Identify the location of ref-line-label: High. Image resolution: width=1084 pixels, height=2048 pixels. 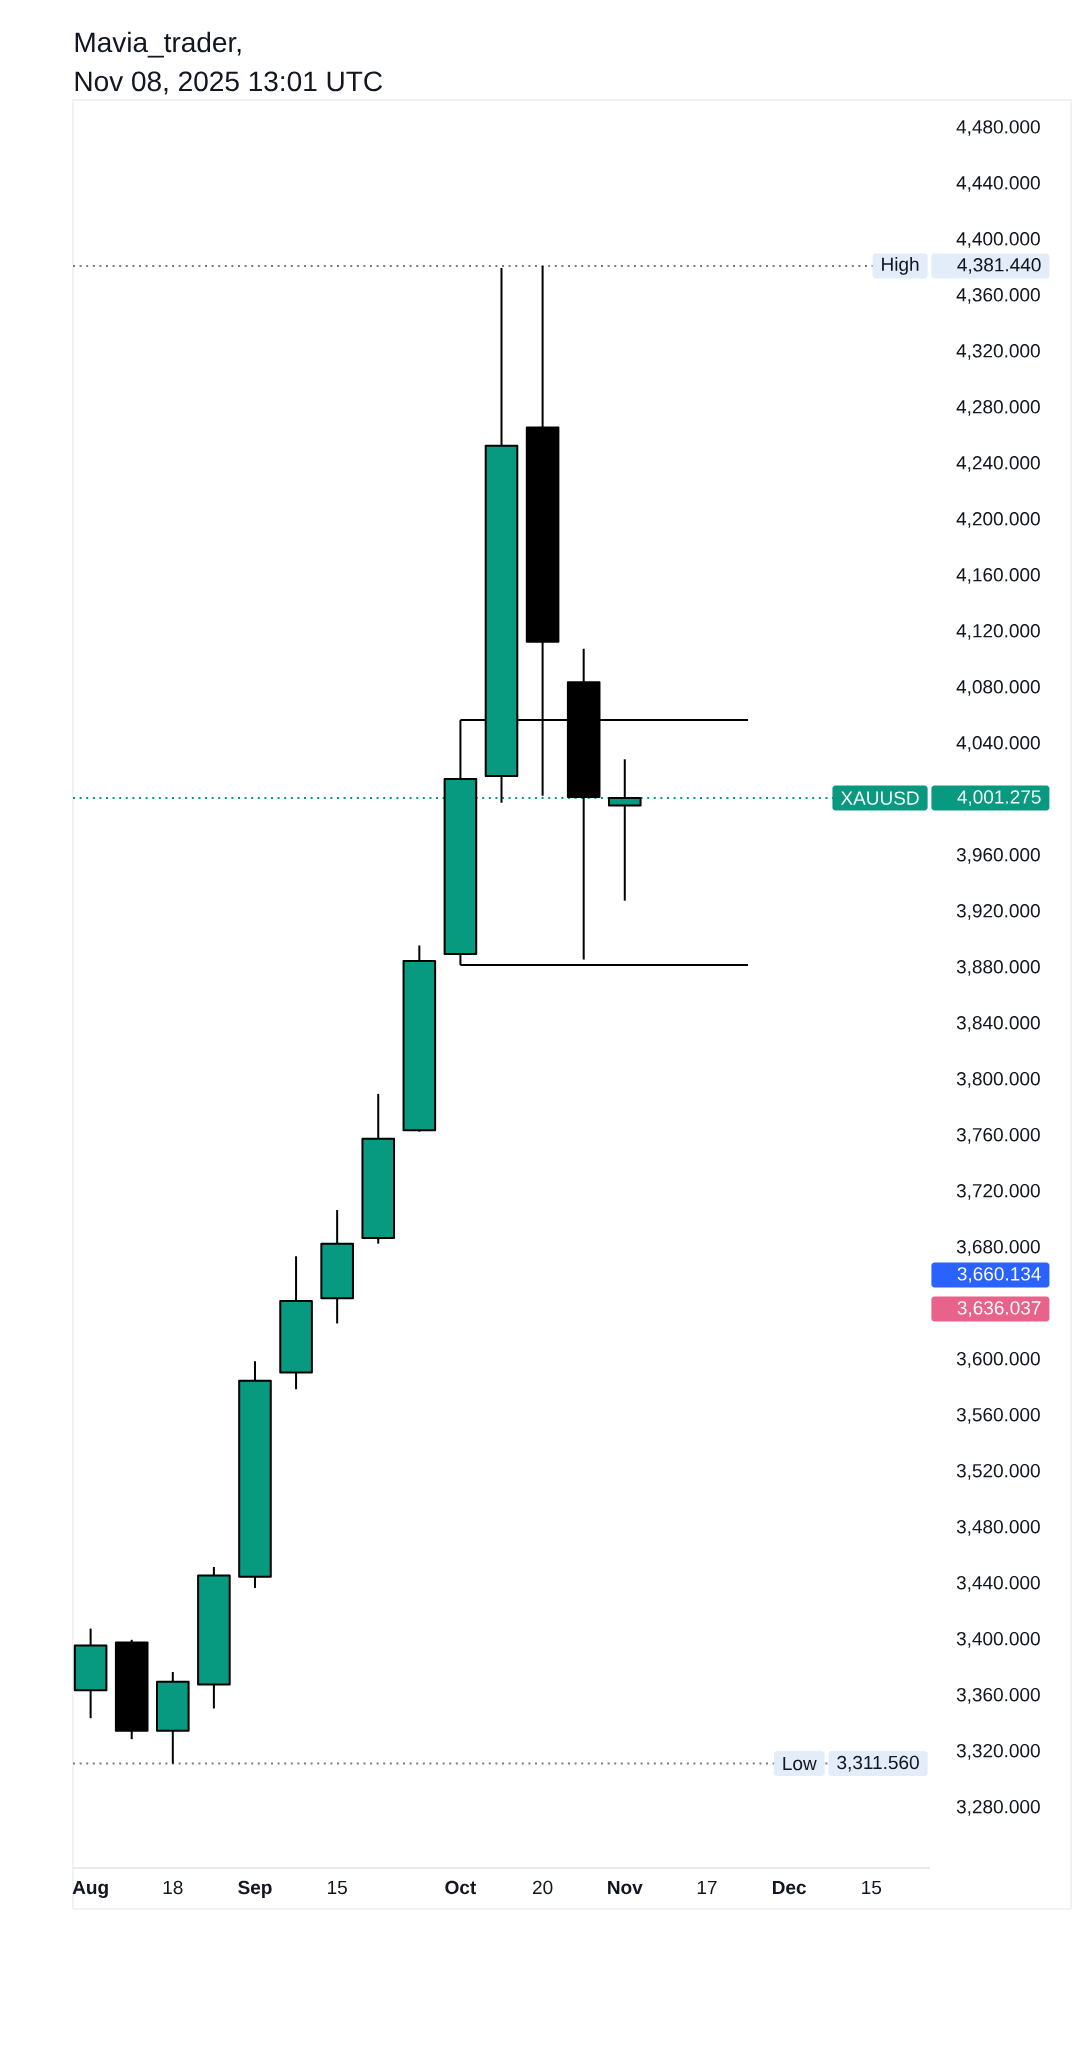
(900, 266).